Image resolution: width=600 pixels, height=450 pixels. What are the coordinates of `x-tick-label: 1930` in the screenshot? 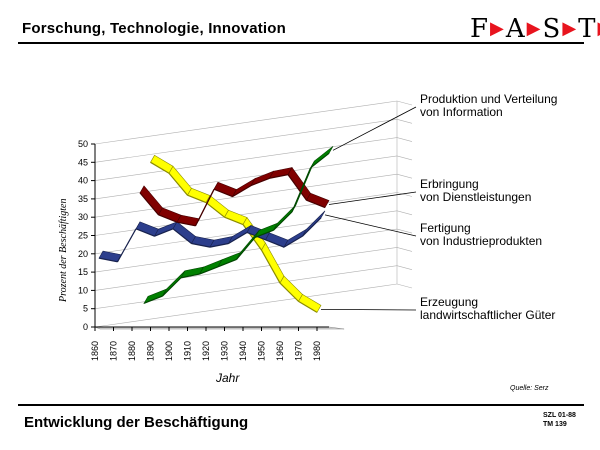 It's located at (225, 351).